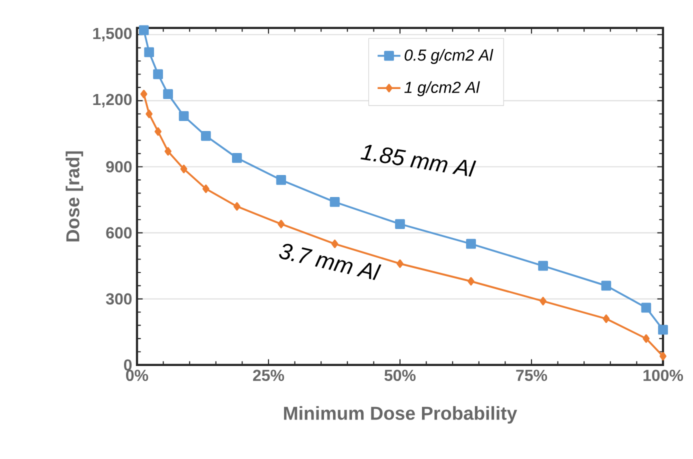 This screenshot has width=693, height=459. I want to click on y-tick-label: 300, so click(119, 299).